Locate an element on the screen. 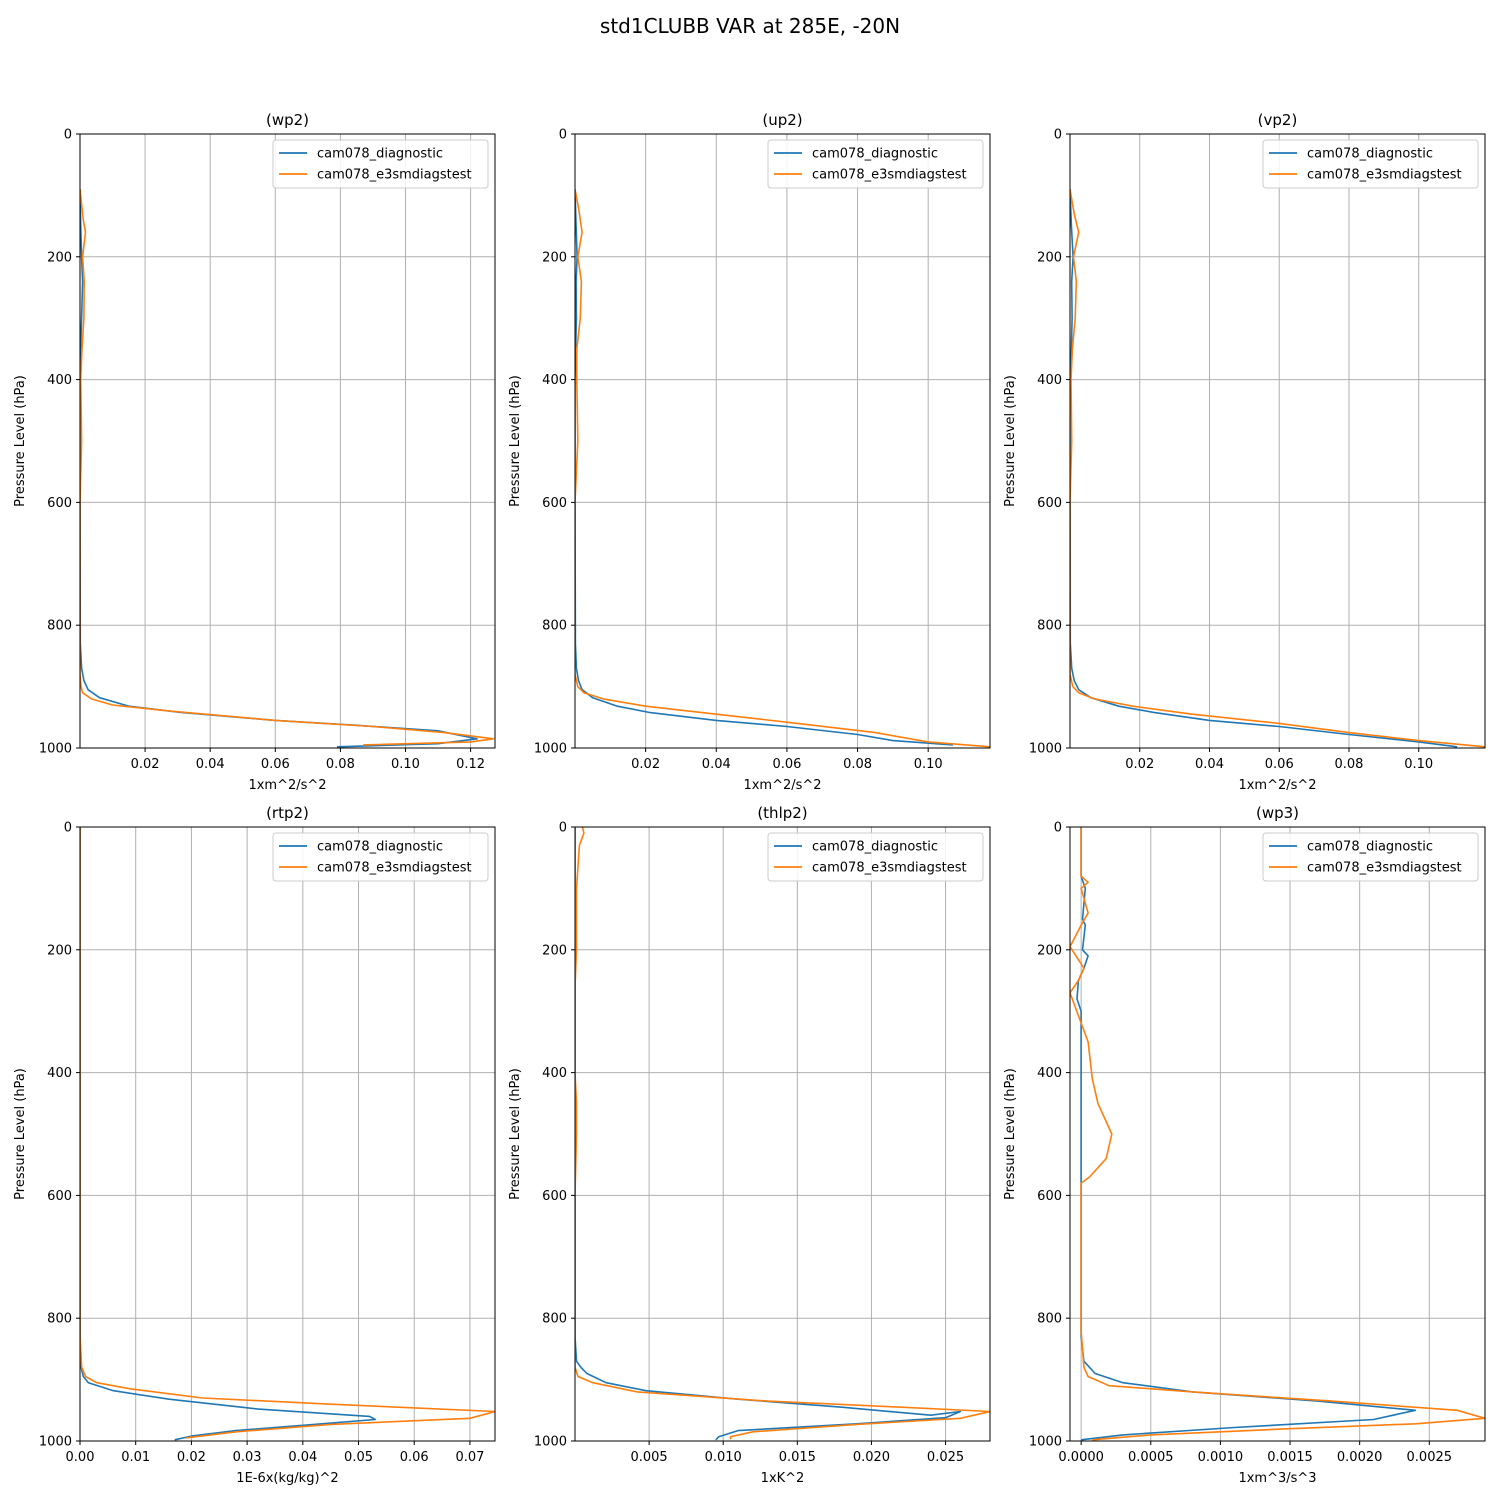 This screenshot has height=1500, width=1500. panel-title: (up2) is located at coordinates (782, 120).